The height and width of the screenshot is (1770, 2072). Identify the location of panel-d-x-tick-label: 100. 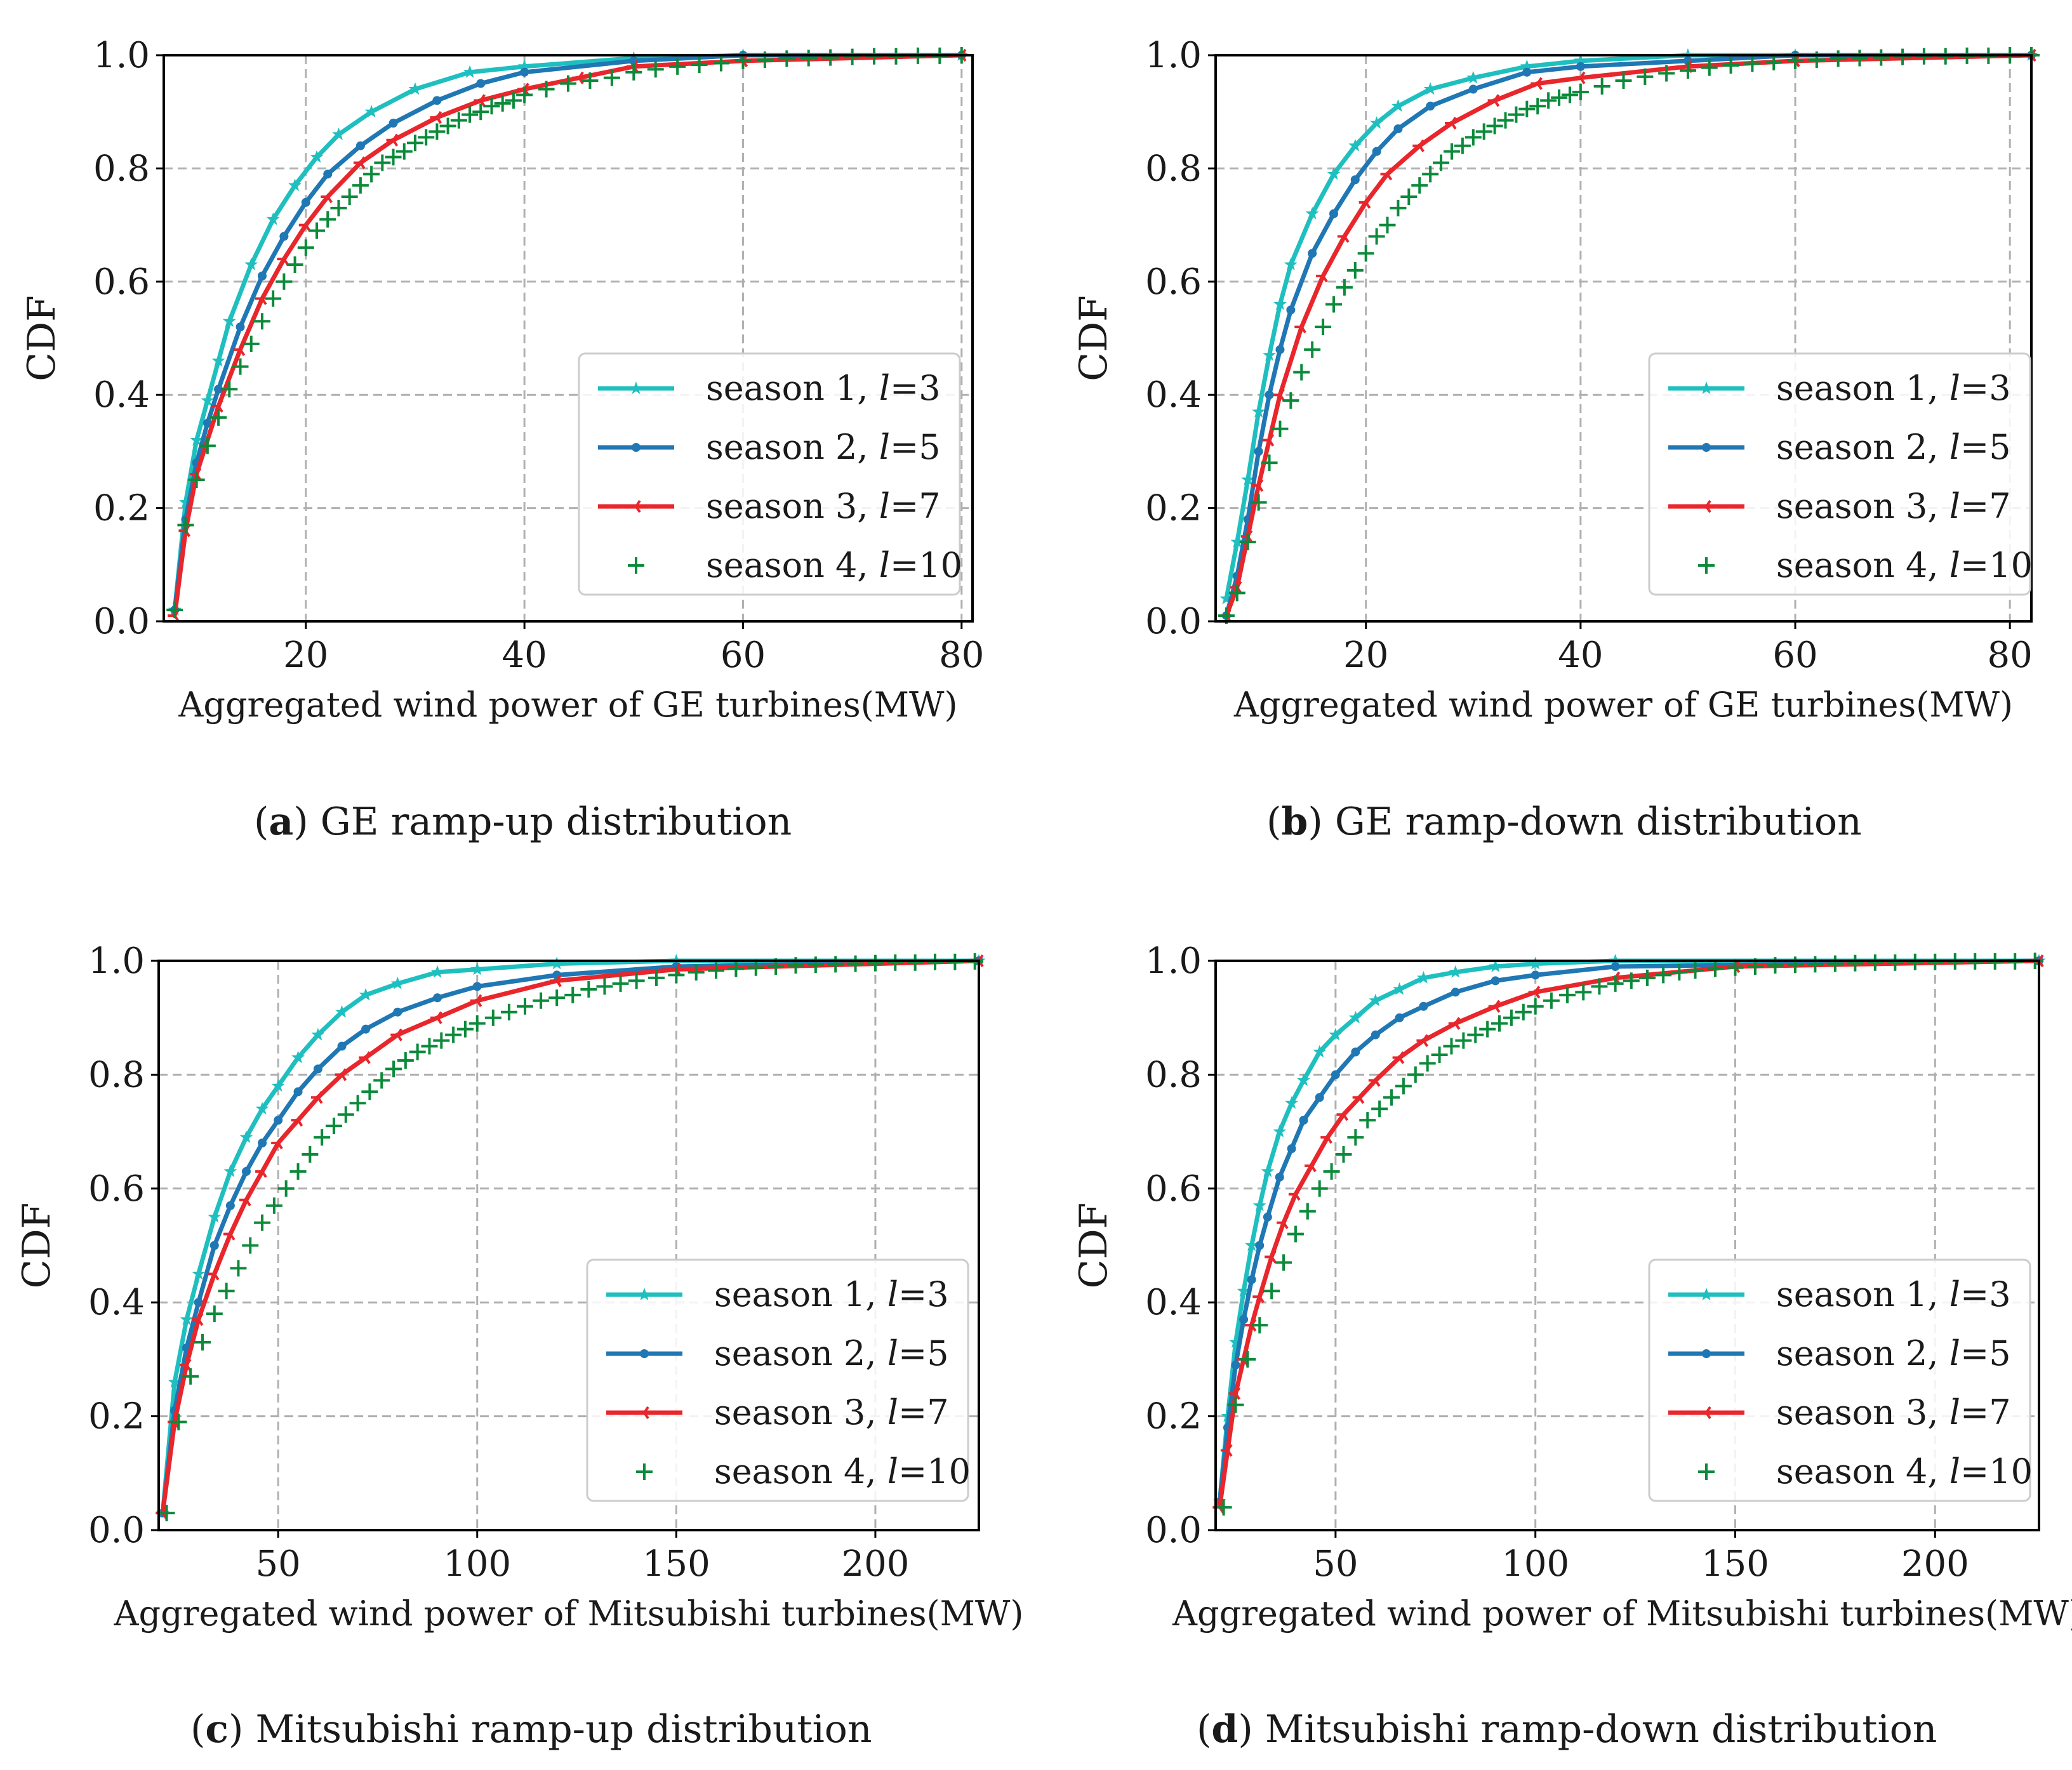
(1535, 1564).